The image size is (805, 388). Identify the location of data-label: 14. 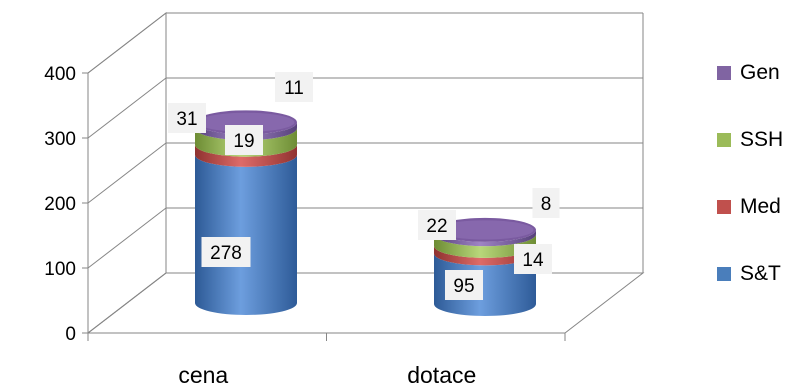
(533, 260).